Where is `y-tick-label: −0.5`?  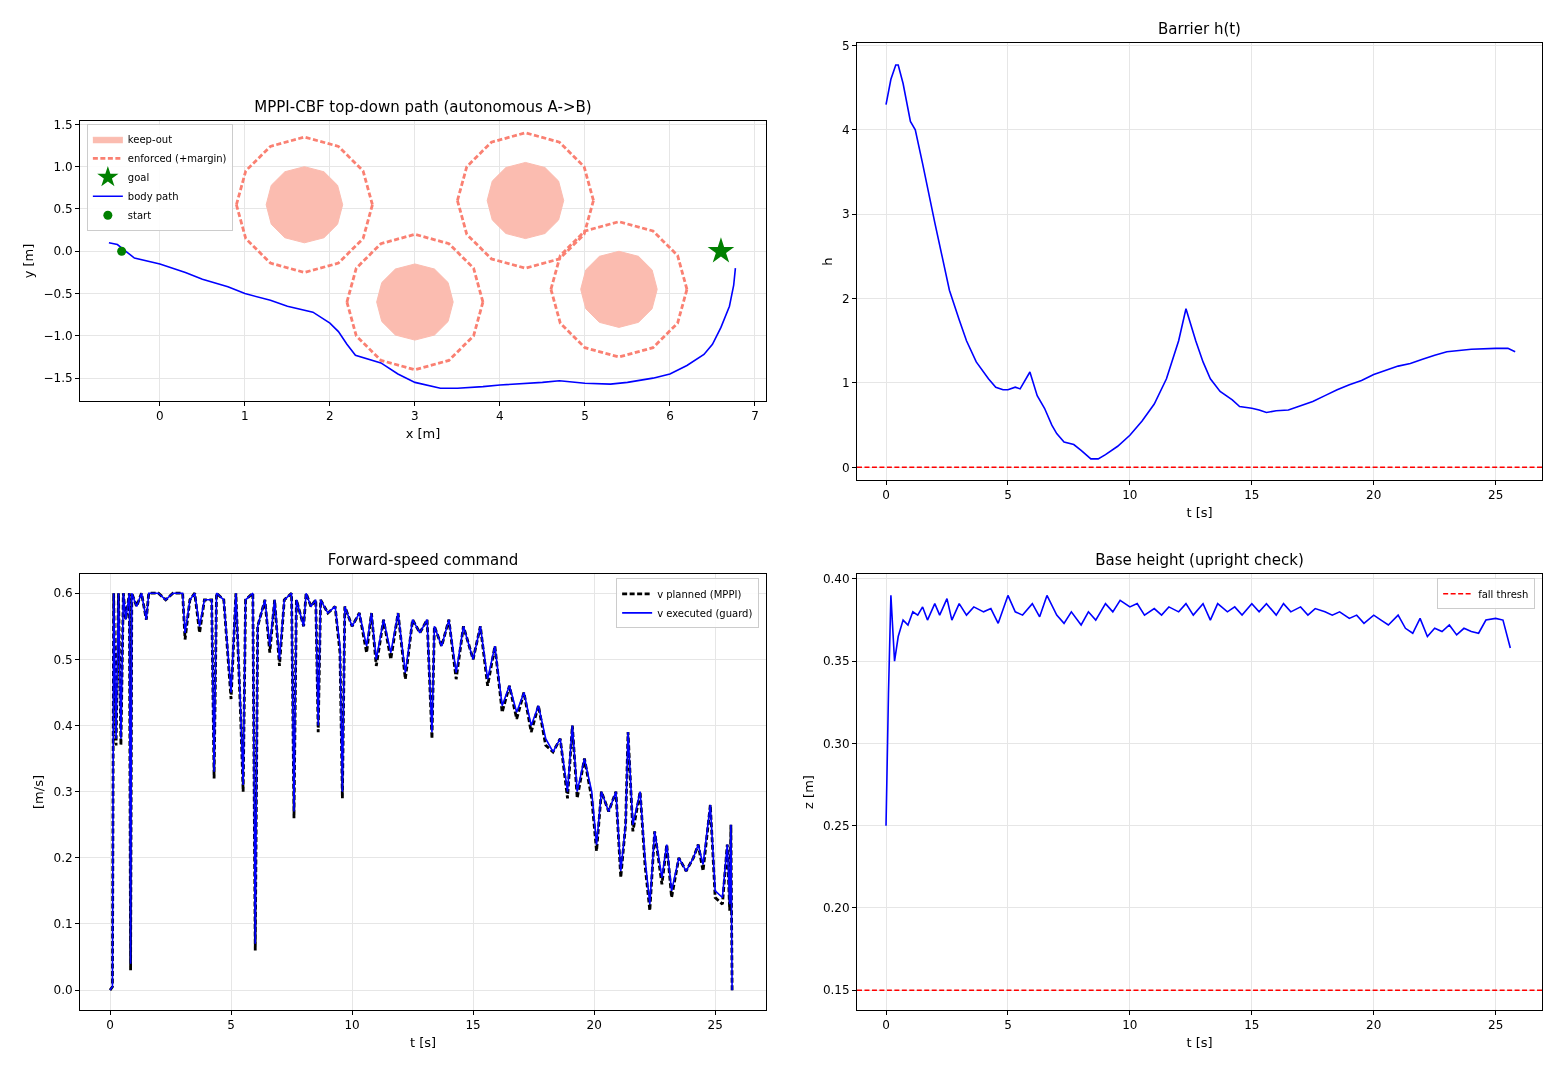
y-tick-label: −0.5 is located at coordinates (58, 293).